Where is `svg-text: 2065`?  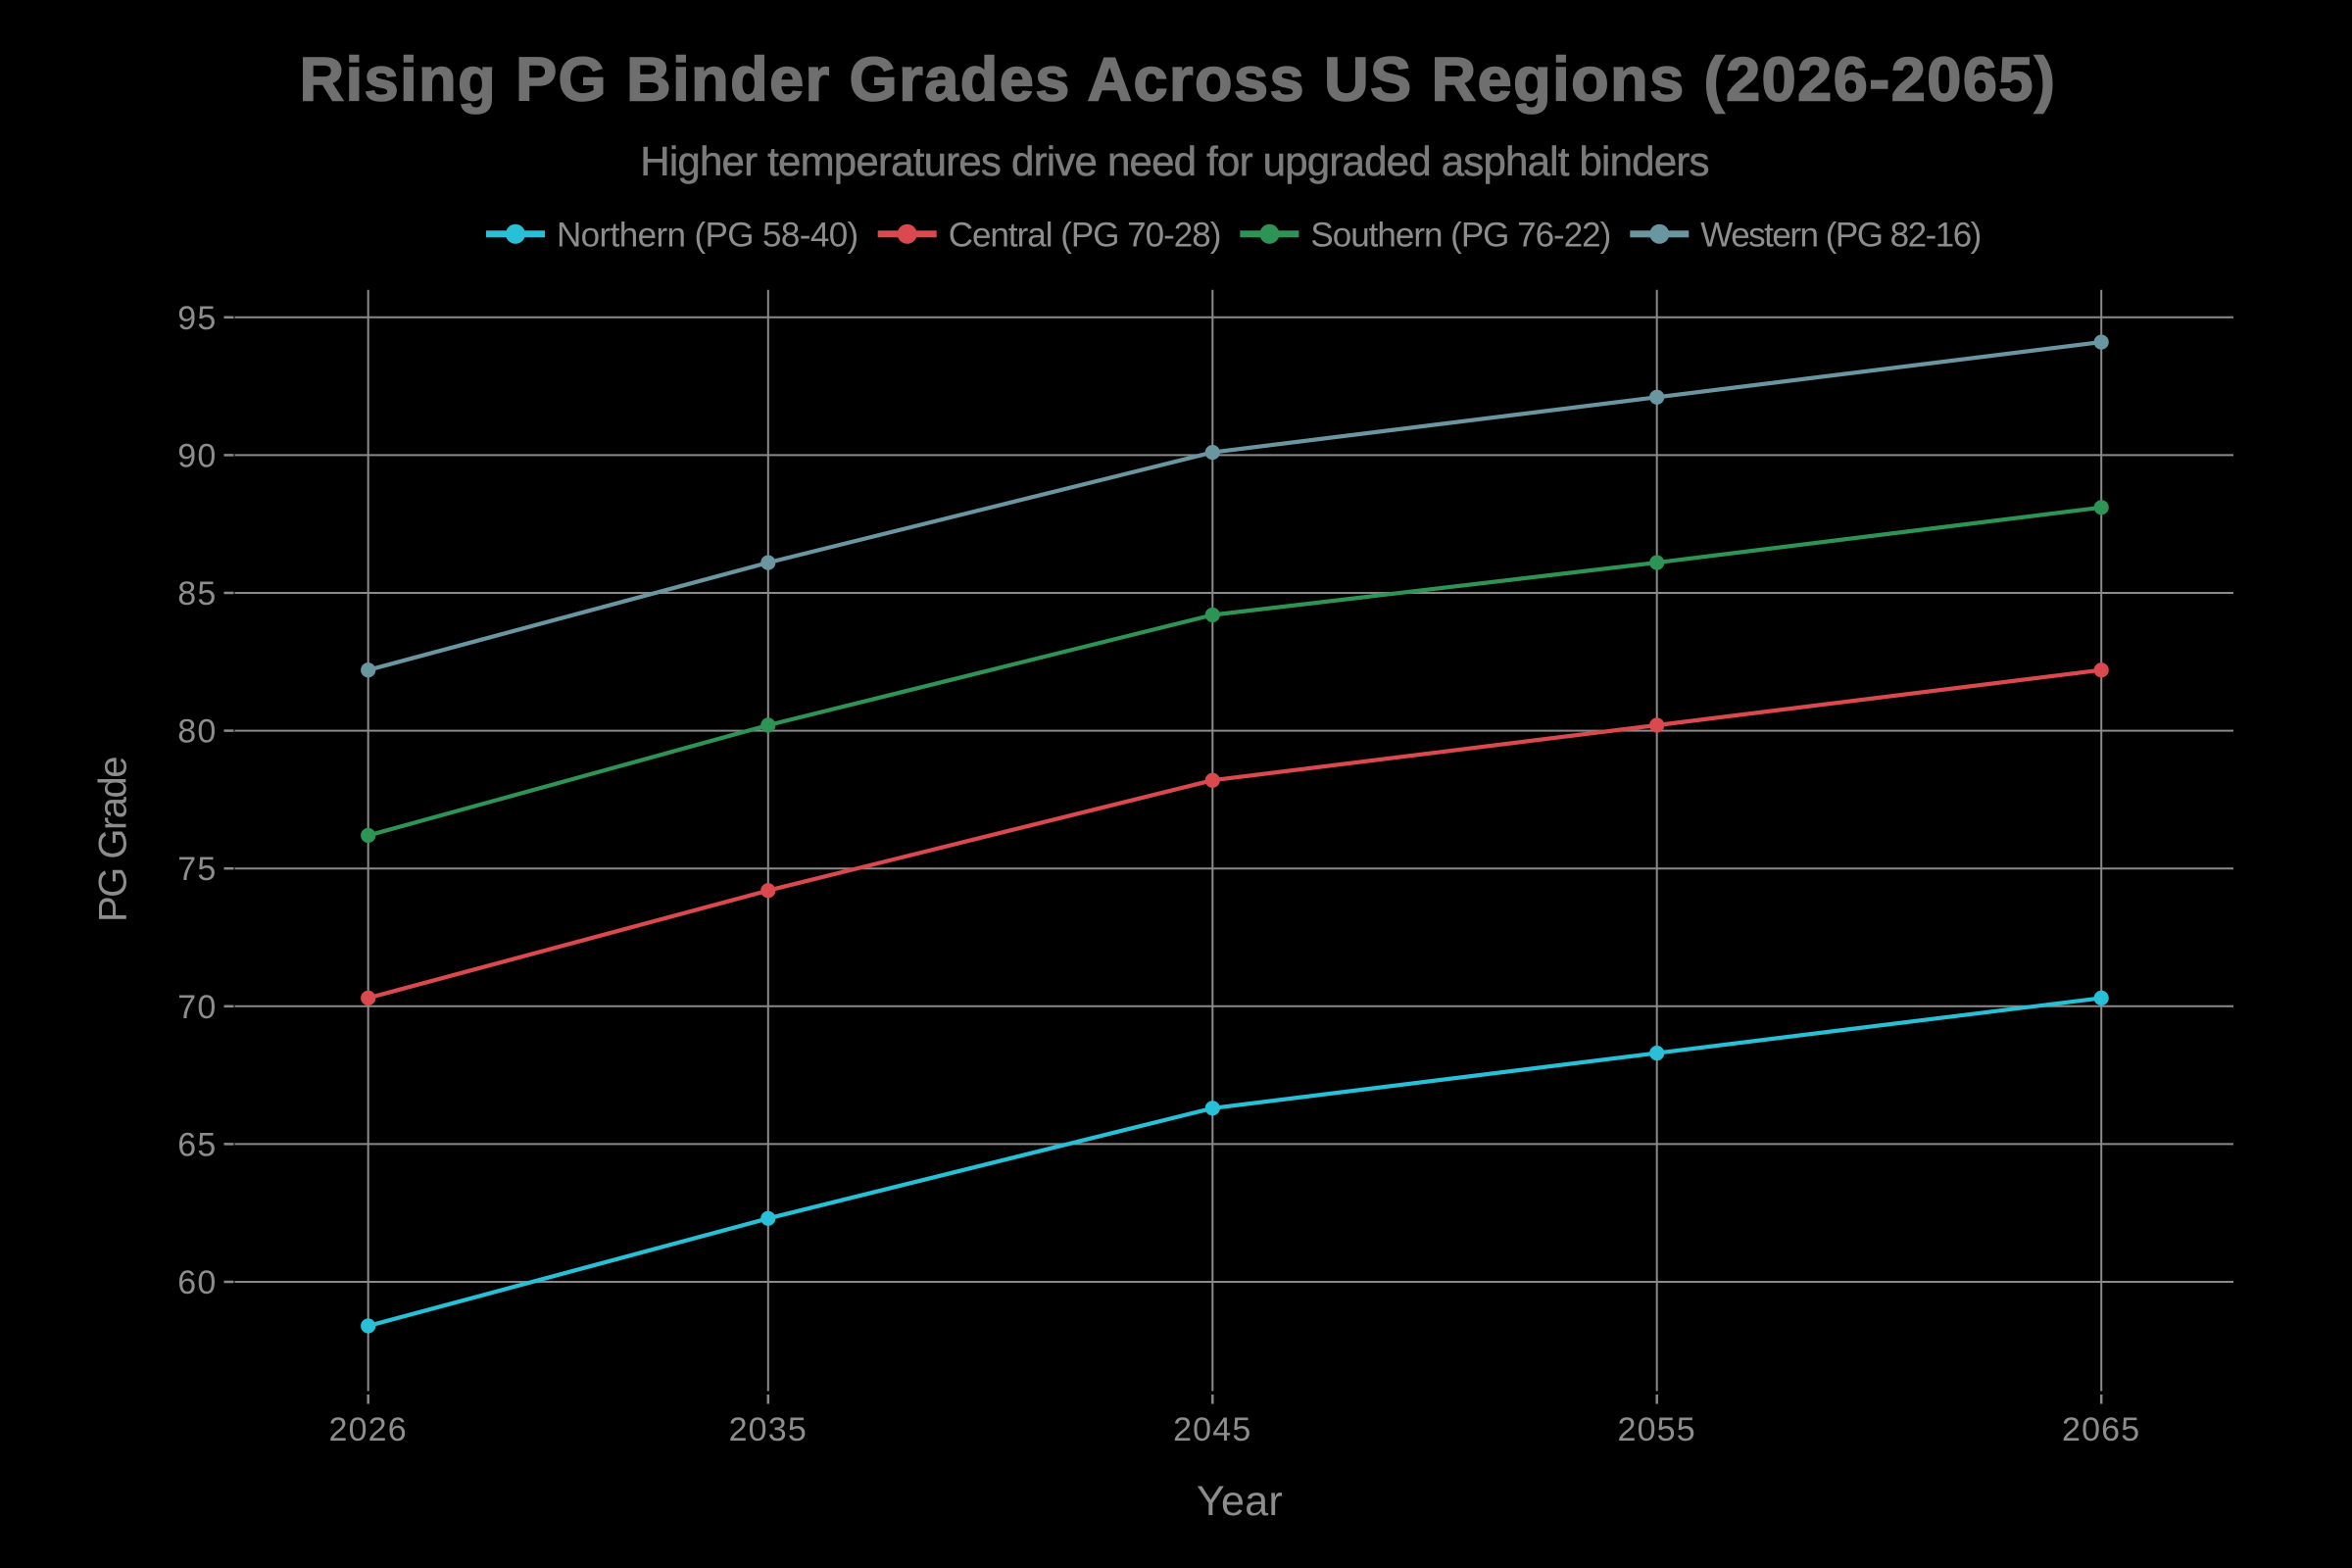 svg-text: 2065 is located at coordinates (2101, 1429).